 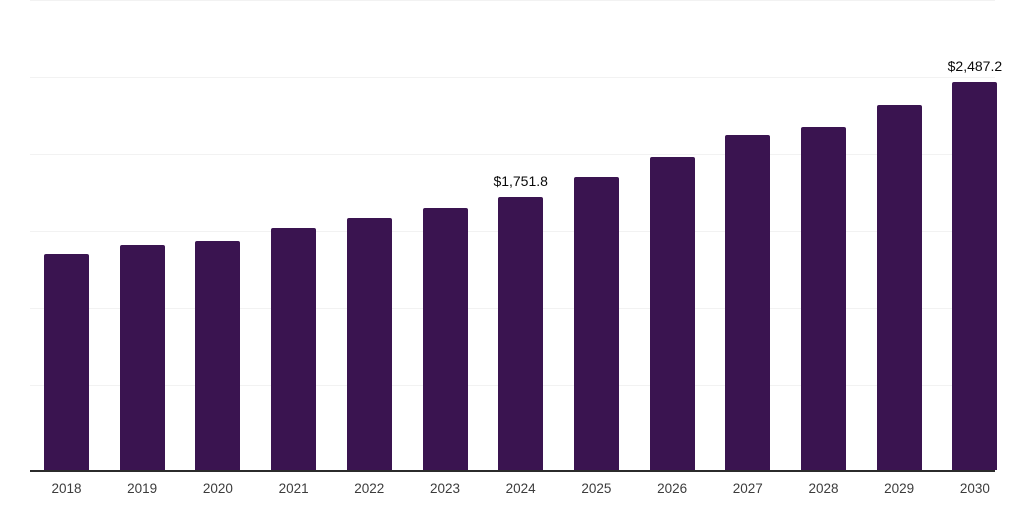 I want to click on bar-2026, so click(x=672, y=313).